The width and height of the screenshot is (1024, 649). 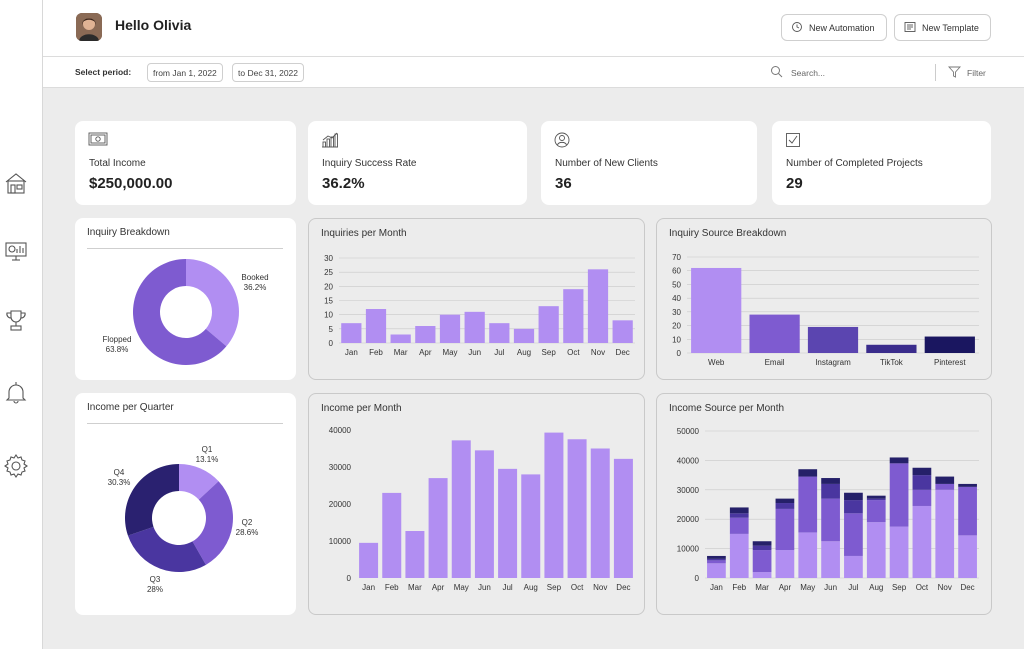 What do you see at coordinates (351, 352) in the screenshot?
I see `x-tick-label: Jan` at bounding box center [351, 352].